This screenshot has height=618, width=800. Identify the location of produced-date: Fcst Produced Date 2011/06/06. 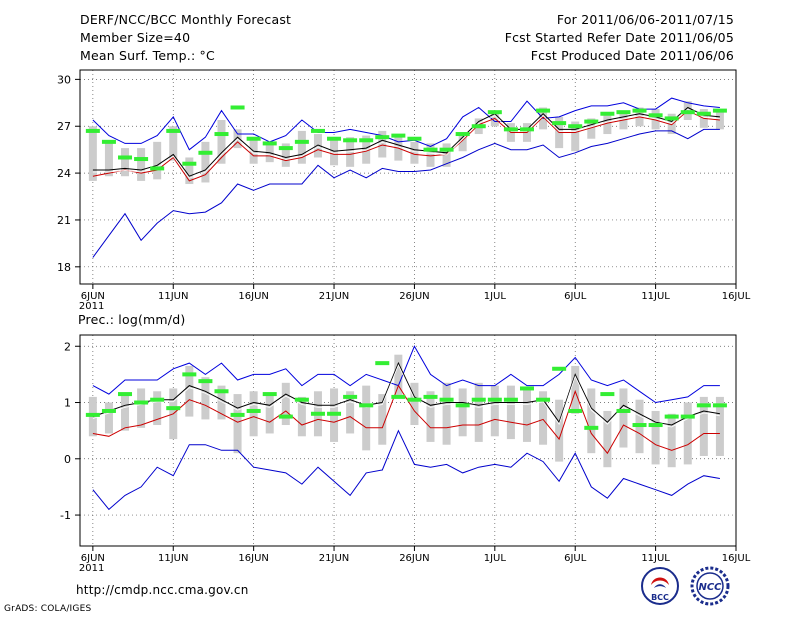
(632, 55).